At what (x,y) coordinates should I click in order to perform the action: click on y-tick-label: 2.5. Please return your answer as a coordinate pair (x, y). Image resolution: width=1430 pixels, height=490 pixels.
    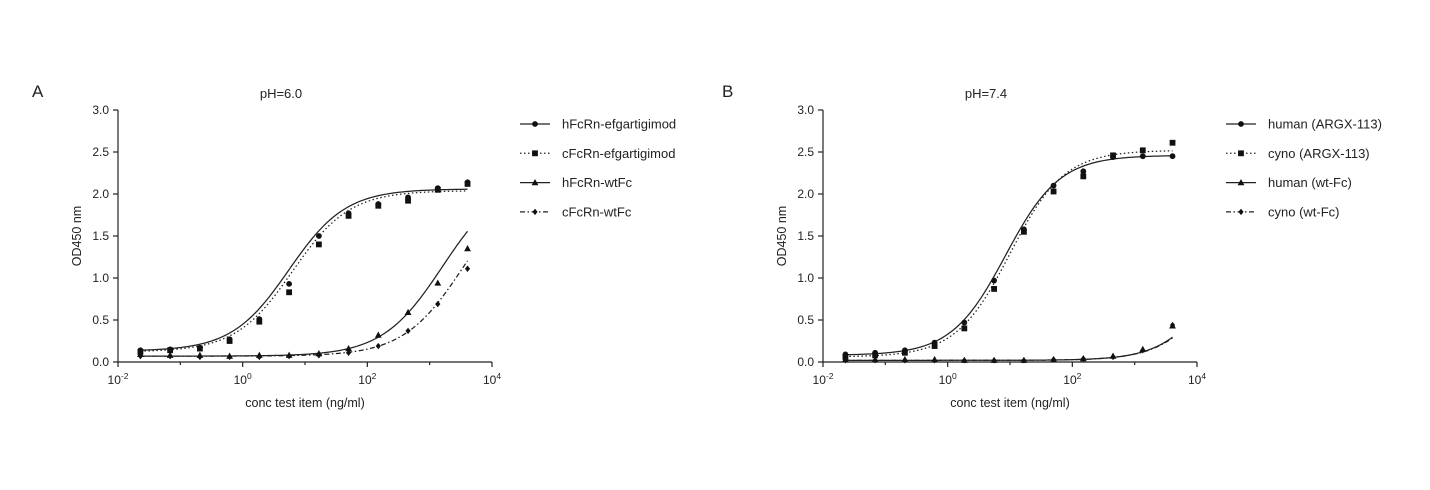
    Looking at the image, I should click on (100, 152).